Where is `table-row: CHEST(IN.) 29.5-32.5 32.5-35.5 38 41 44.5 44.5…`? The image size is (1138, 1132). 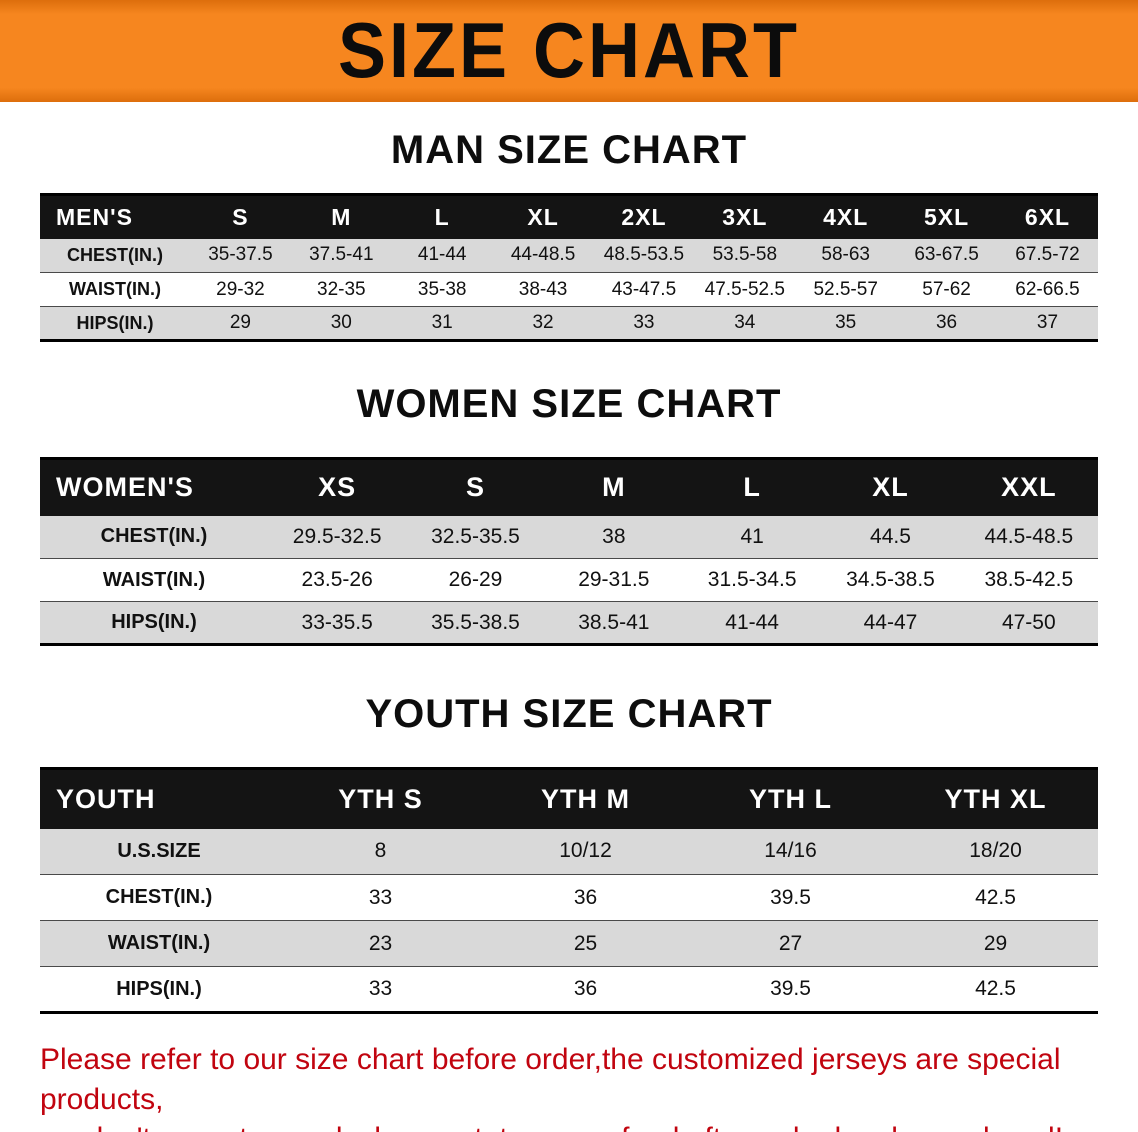 table-row: CHEST(IN.) 29.5-32.5 32.5-35.5 38 41 44.5 44.5… is located at coordinates (569, 537).